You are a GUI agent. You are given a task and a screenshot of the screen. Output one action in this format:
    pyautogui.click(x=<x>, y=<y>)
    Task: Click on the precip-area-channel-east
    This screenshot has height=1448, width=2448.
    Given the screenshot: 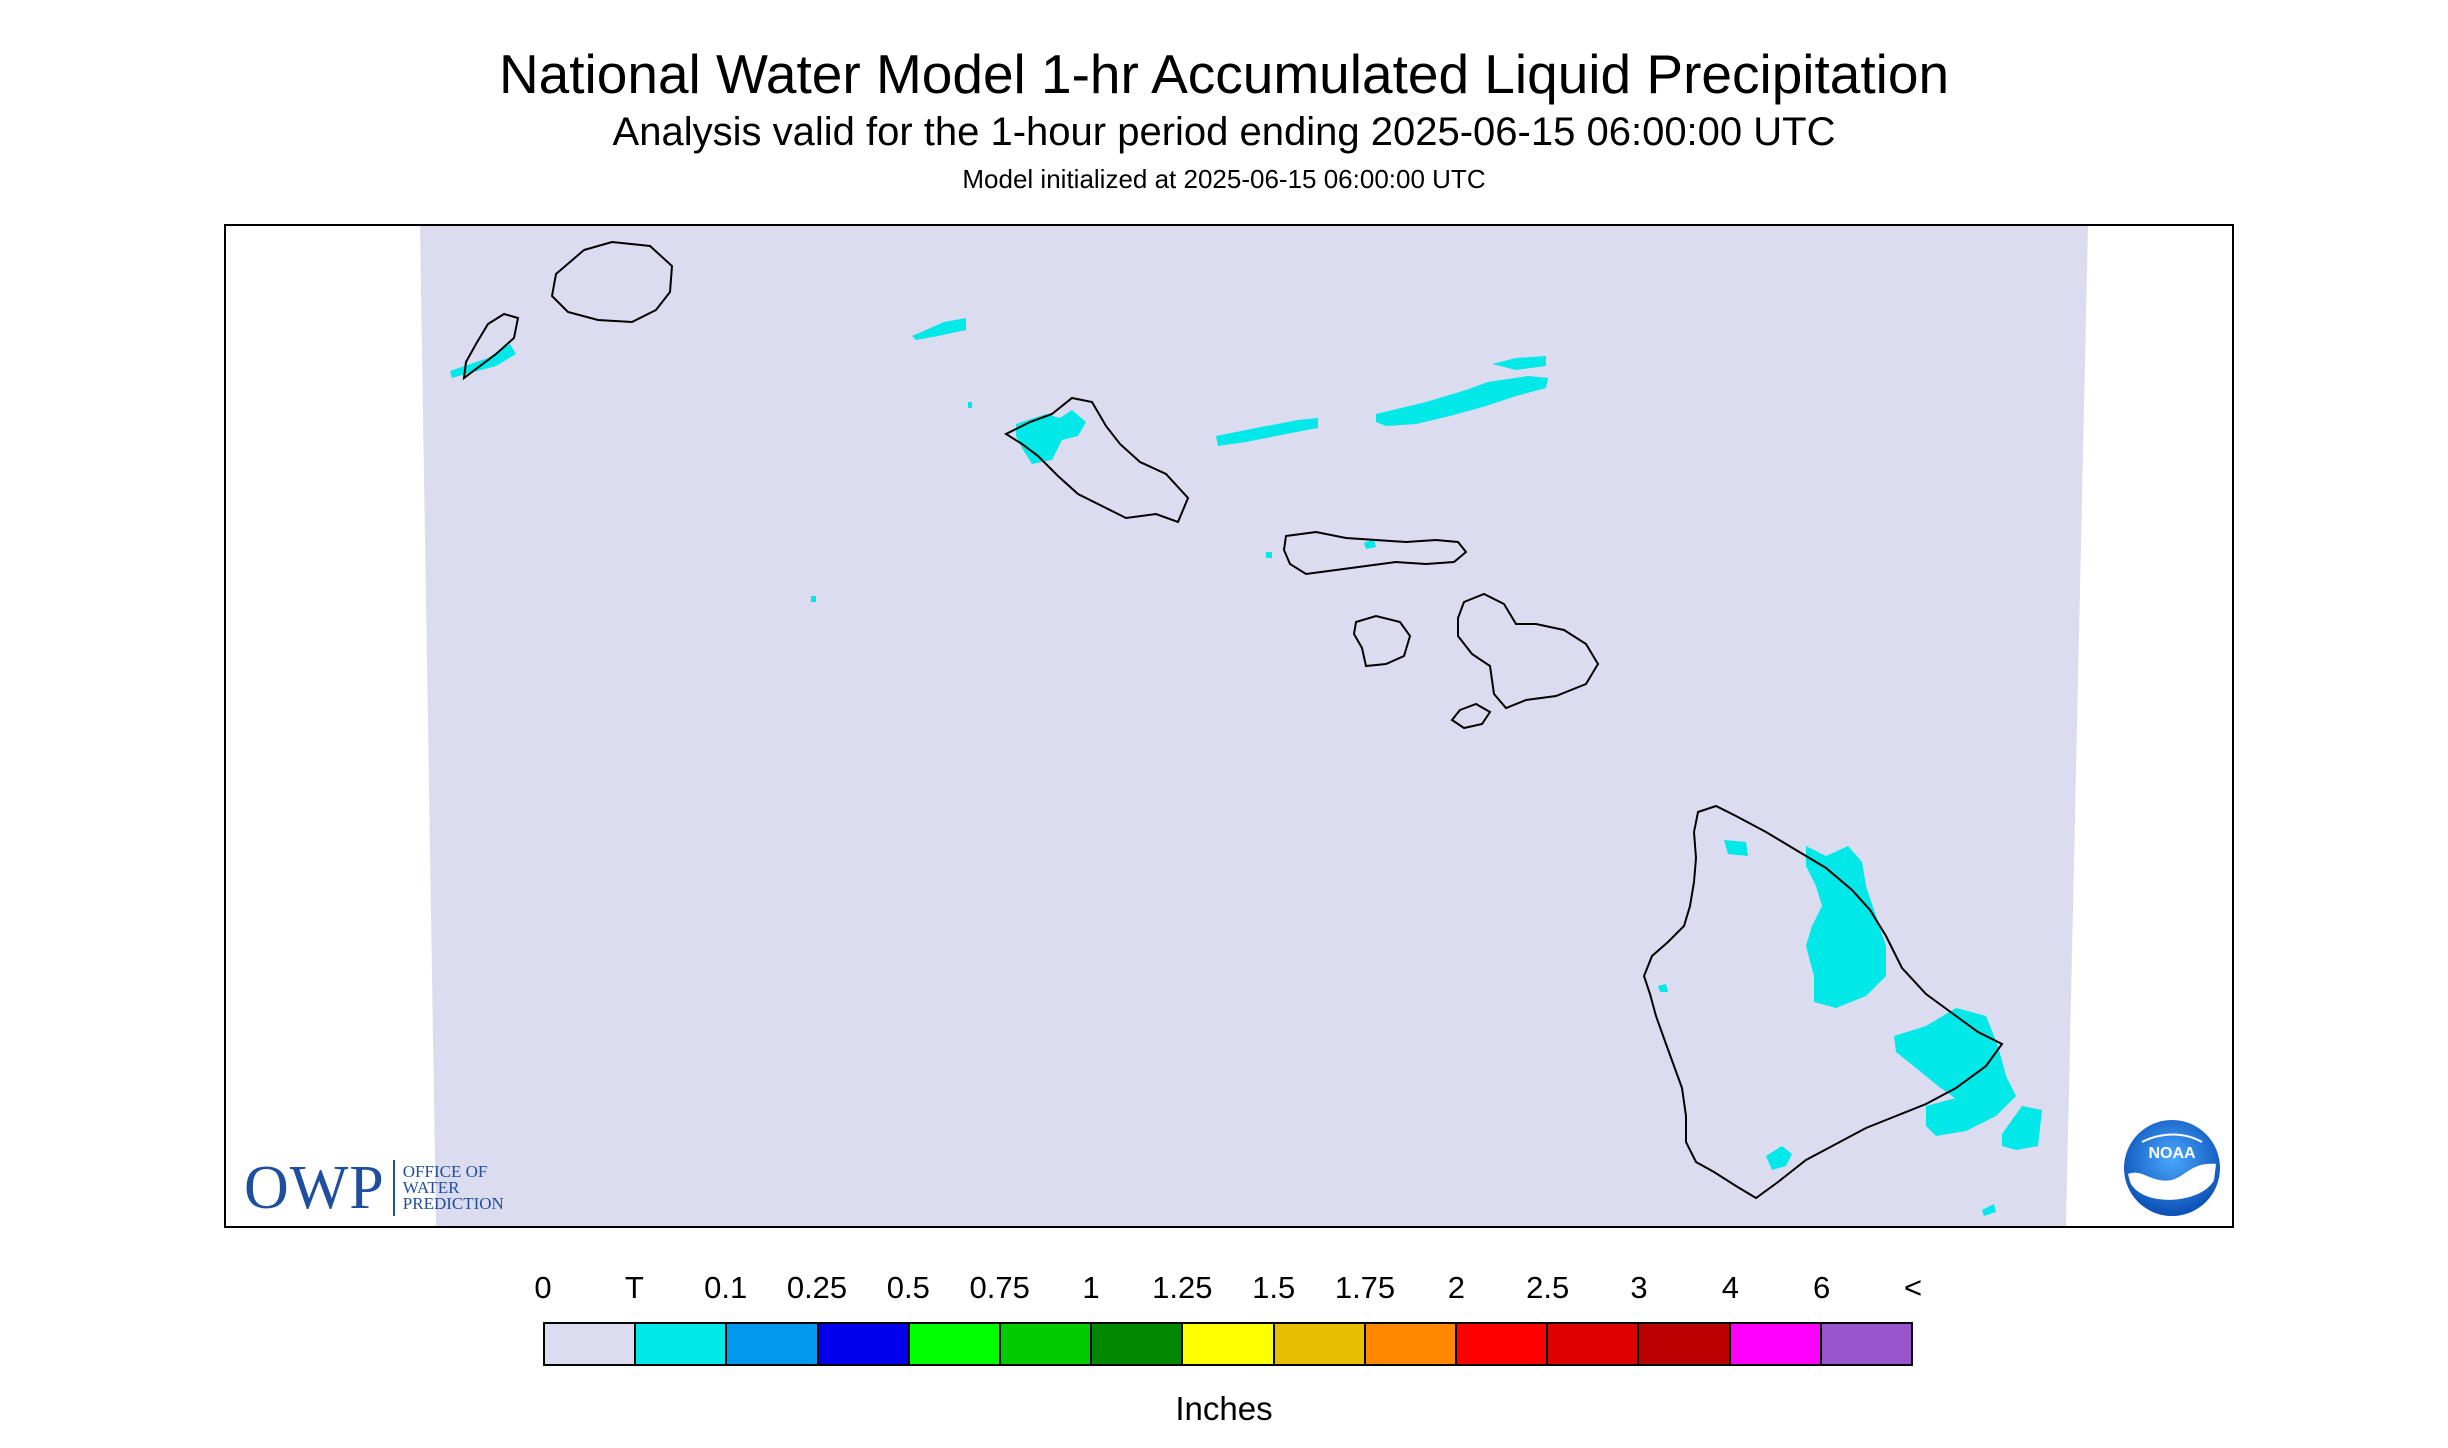 What is the action you would take?
    pyautogui.click(x=1462, y=401)
    